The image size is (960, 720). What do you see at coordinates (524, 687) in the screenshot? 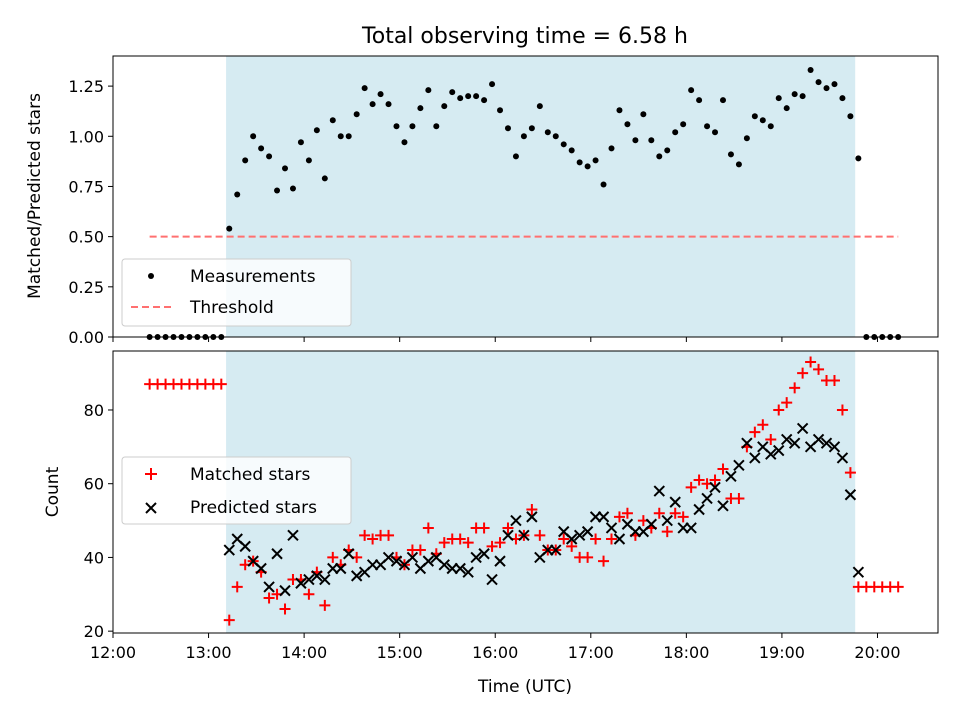
I see `bottom-x-axis-label: Time (UTC)` at bounding box center [524, 687].